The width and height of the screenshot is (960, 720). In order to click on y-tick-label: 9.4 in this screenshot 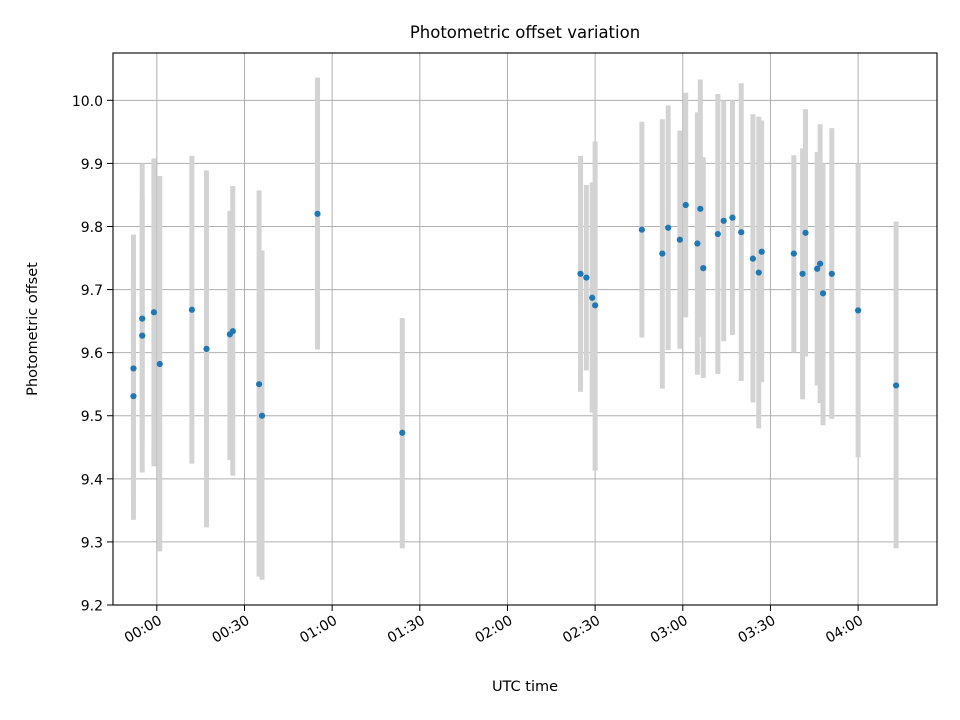, I will do `click(92, 480)`.